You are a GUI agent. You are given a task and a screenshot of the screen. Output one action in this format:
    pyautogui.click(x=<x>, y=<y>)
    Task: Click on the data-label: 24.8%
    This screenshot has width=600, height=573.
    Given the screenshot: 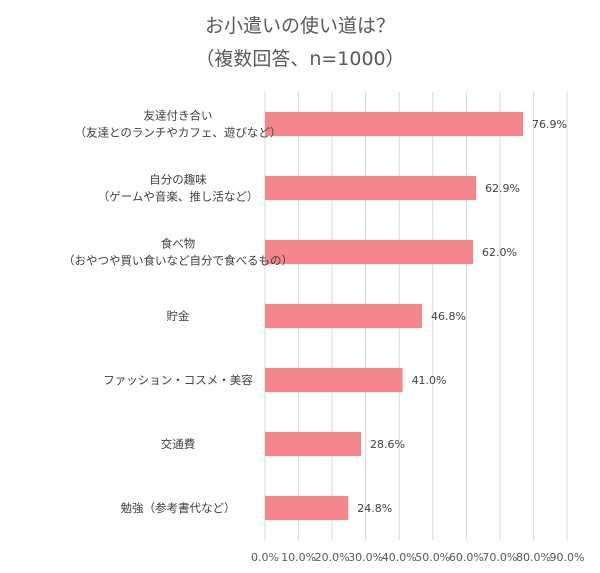 What is the action you would take?
    pyautogui.click(x=374, y=508)
    